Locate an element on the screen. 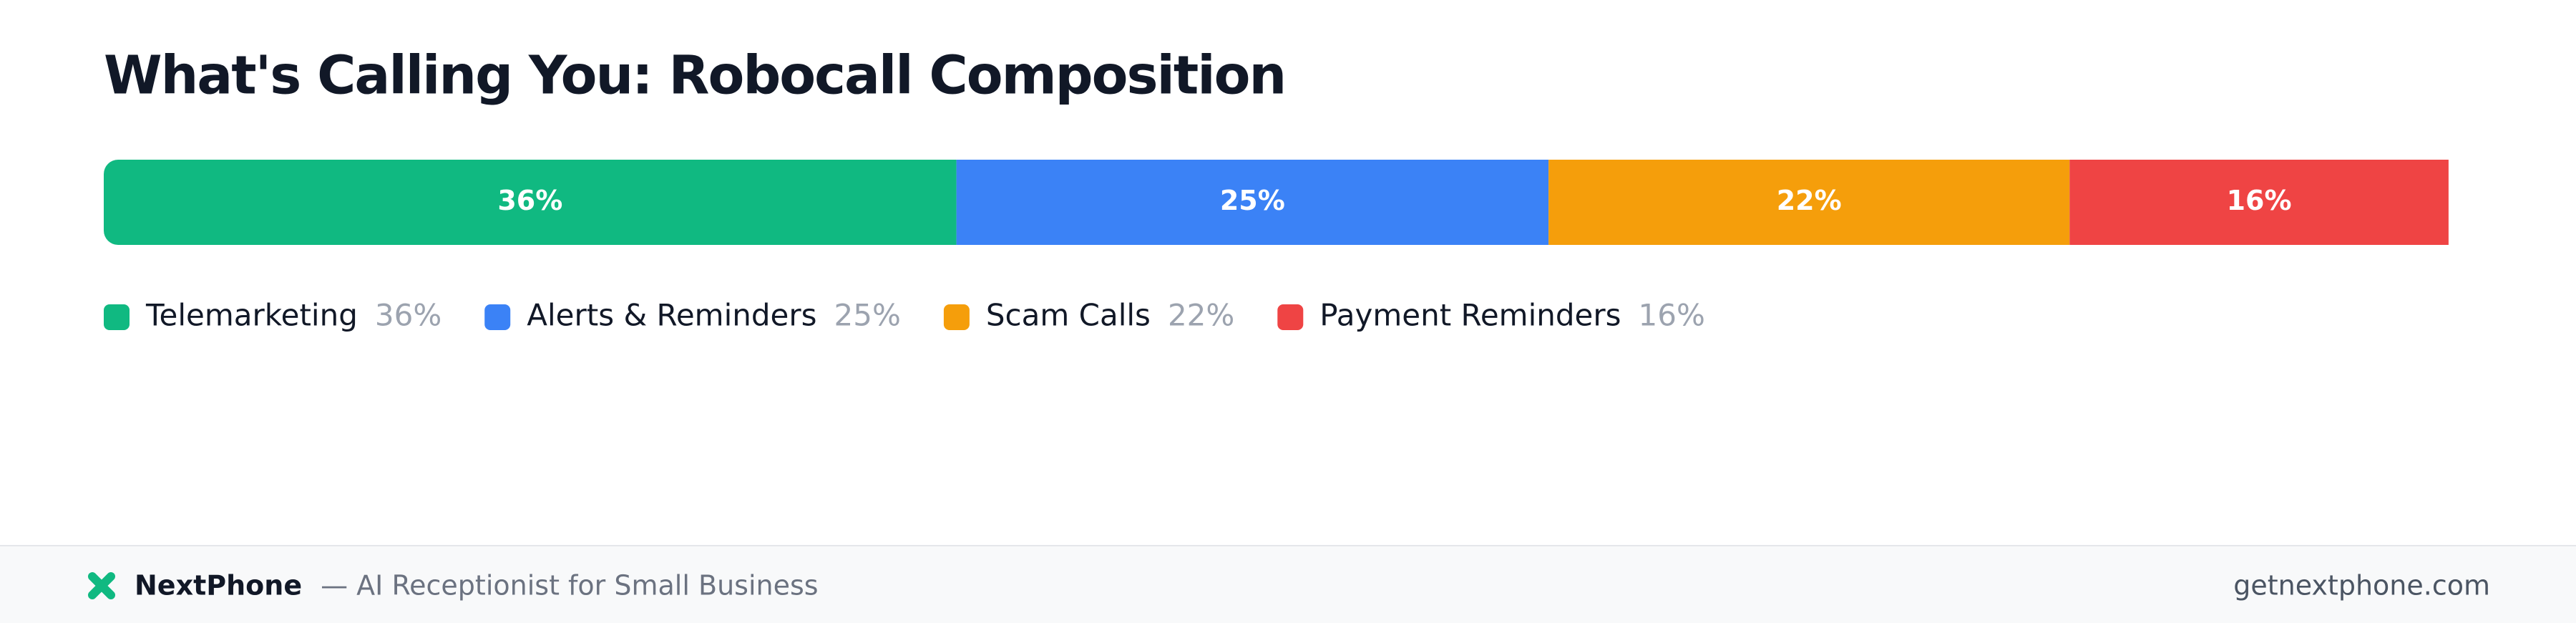  legend-label: Scam Calls is located at coordinates (1068, 315).